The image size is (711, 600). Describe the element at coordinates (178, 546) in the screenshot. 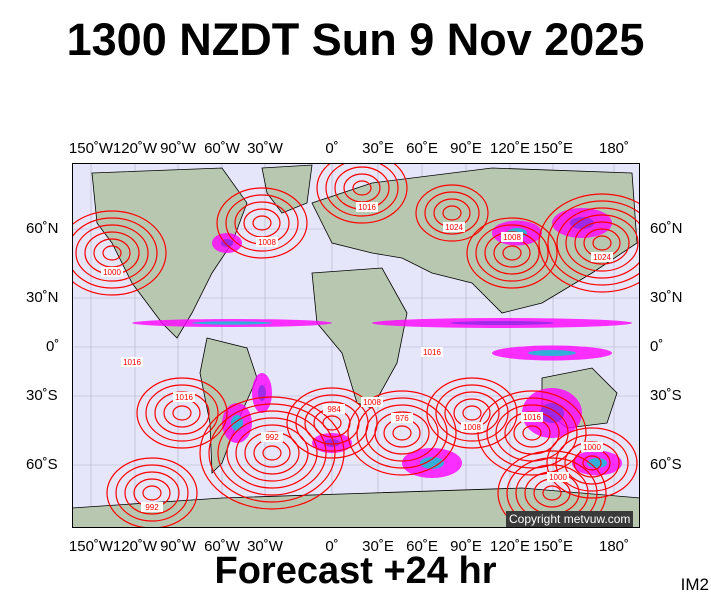

I see `longitude-label-bottom: 90˚W` at that location.